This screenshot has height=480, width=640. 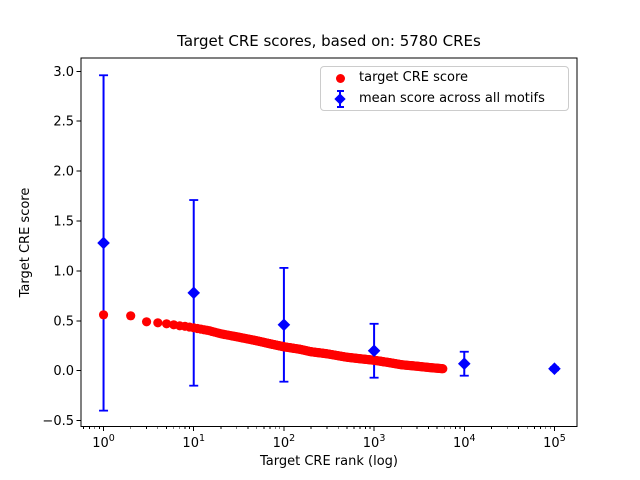 What do you see at coordinates (63, 72) in the screenshot?
I see `svg-text: 3.0` at bounding box center [63, 72].